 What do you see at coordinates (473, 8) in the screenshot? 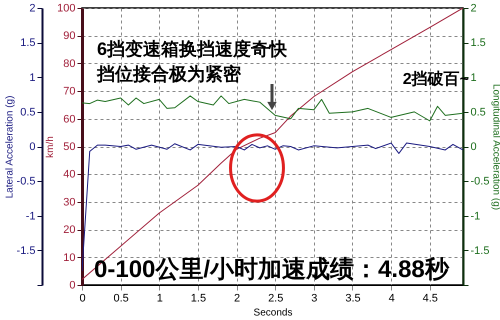
I see `y2-tick-label: 2` at bounding box center [473, 8].